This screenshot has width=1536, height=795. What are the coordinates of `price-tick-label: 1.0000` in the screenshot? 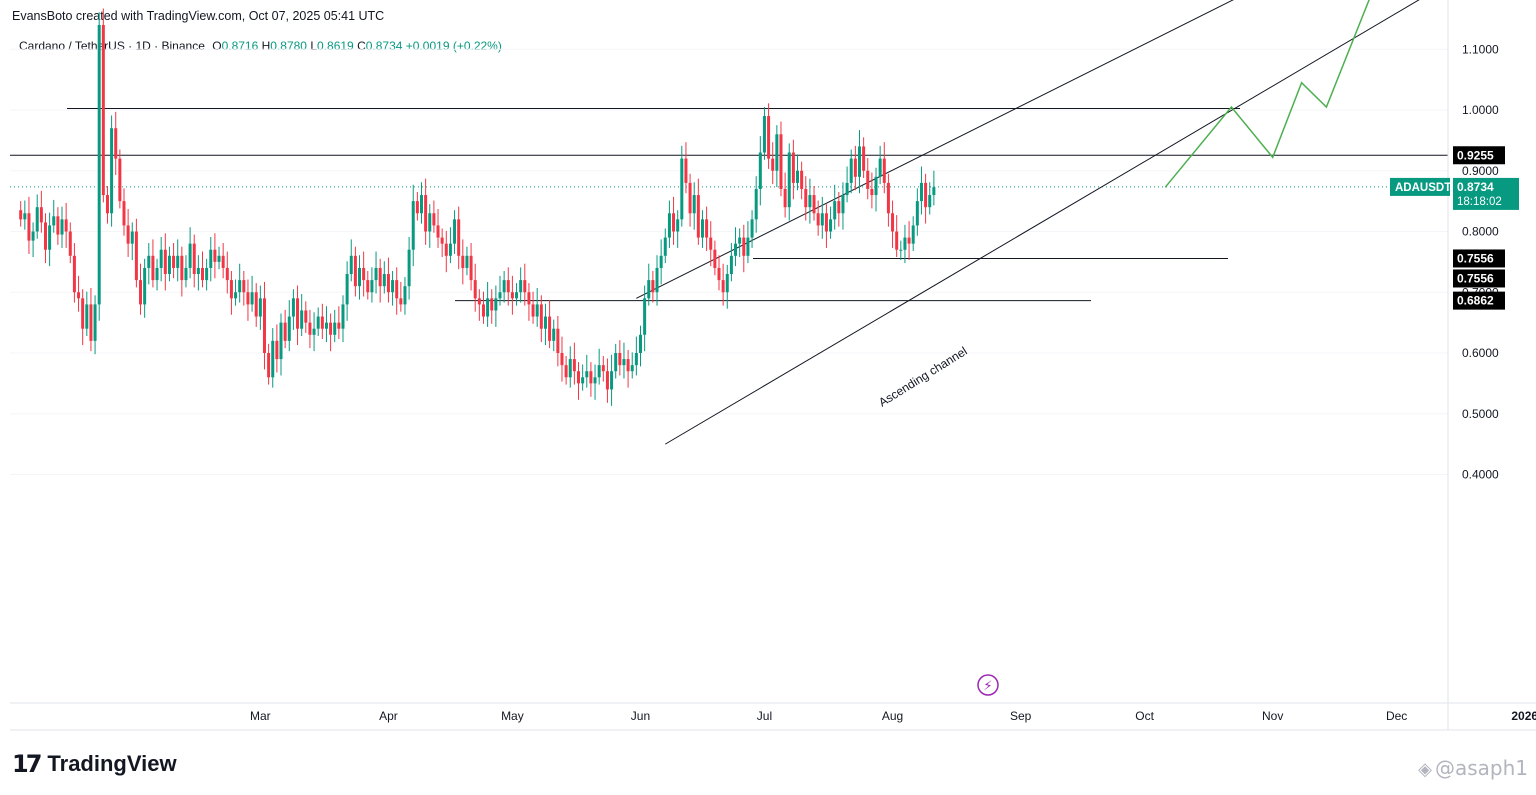 It's located at (1480, 110).